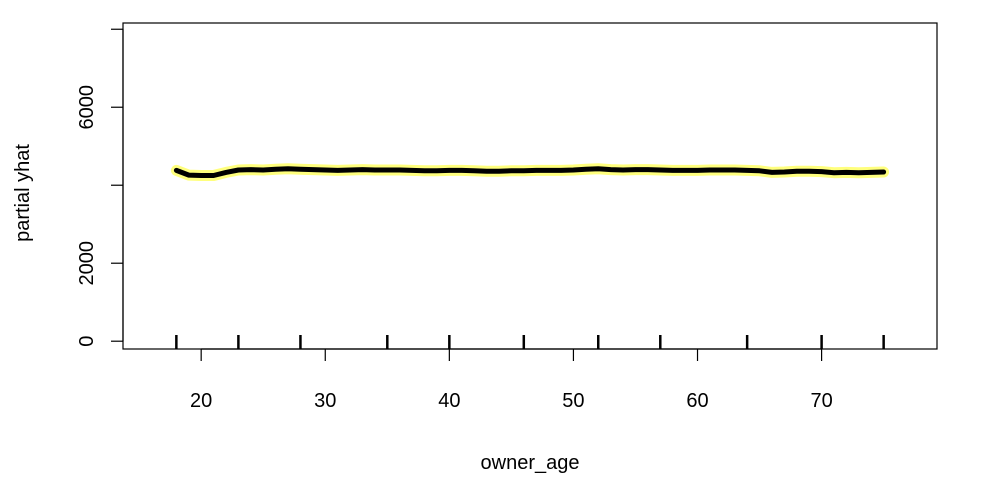 Image resolution: width=1000 pixels, height=490 pixels. What do you see at coordinates (697, 401) in the screenshot?
I see `x-tick-label: 60` at bounding box center [697, 401].